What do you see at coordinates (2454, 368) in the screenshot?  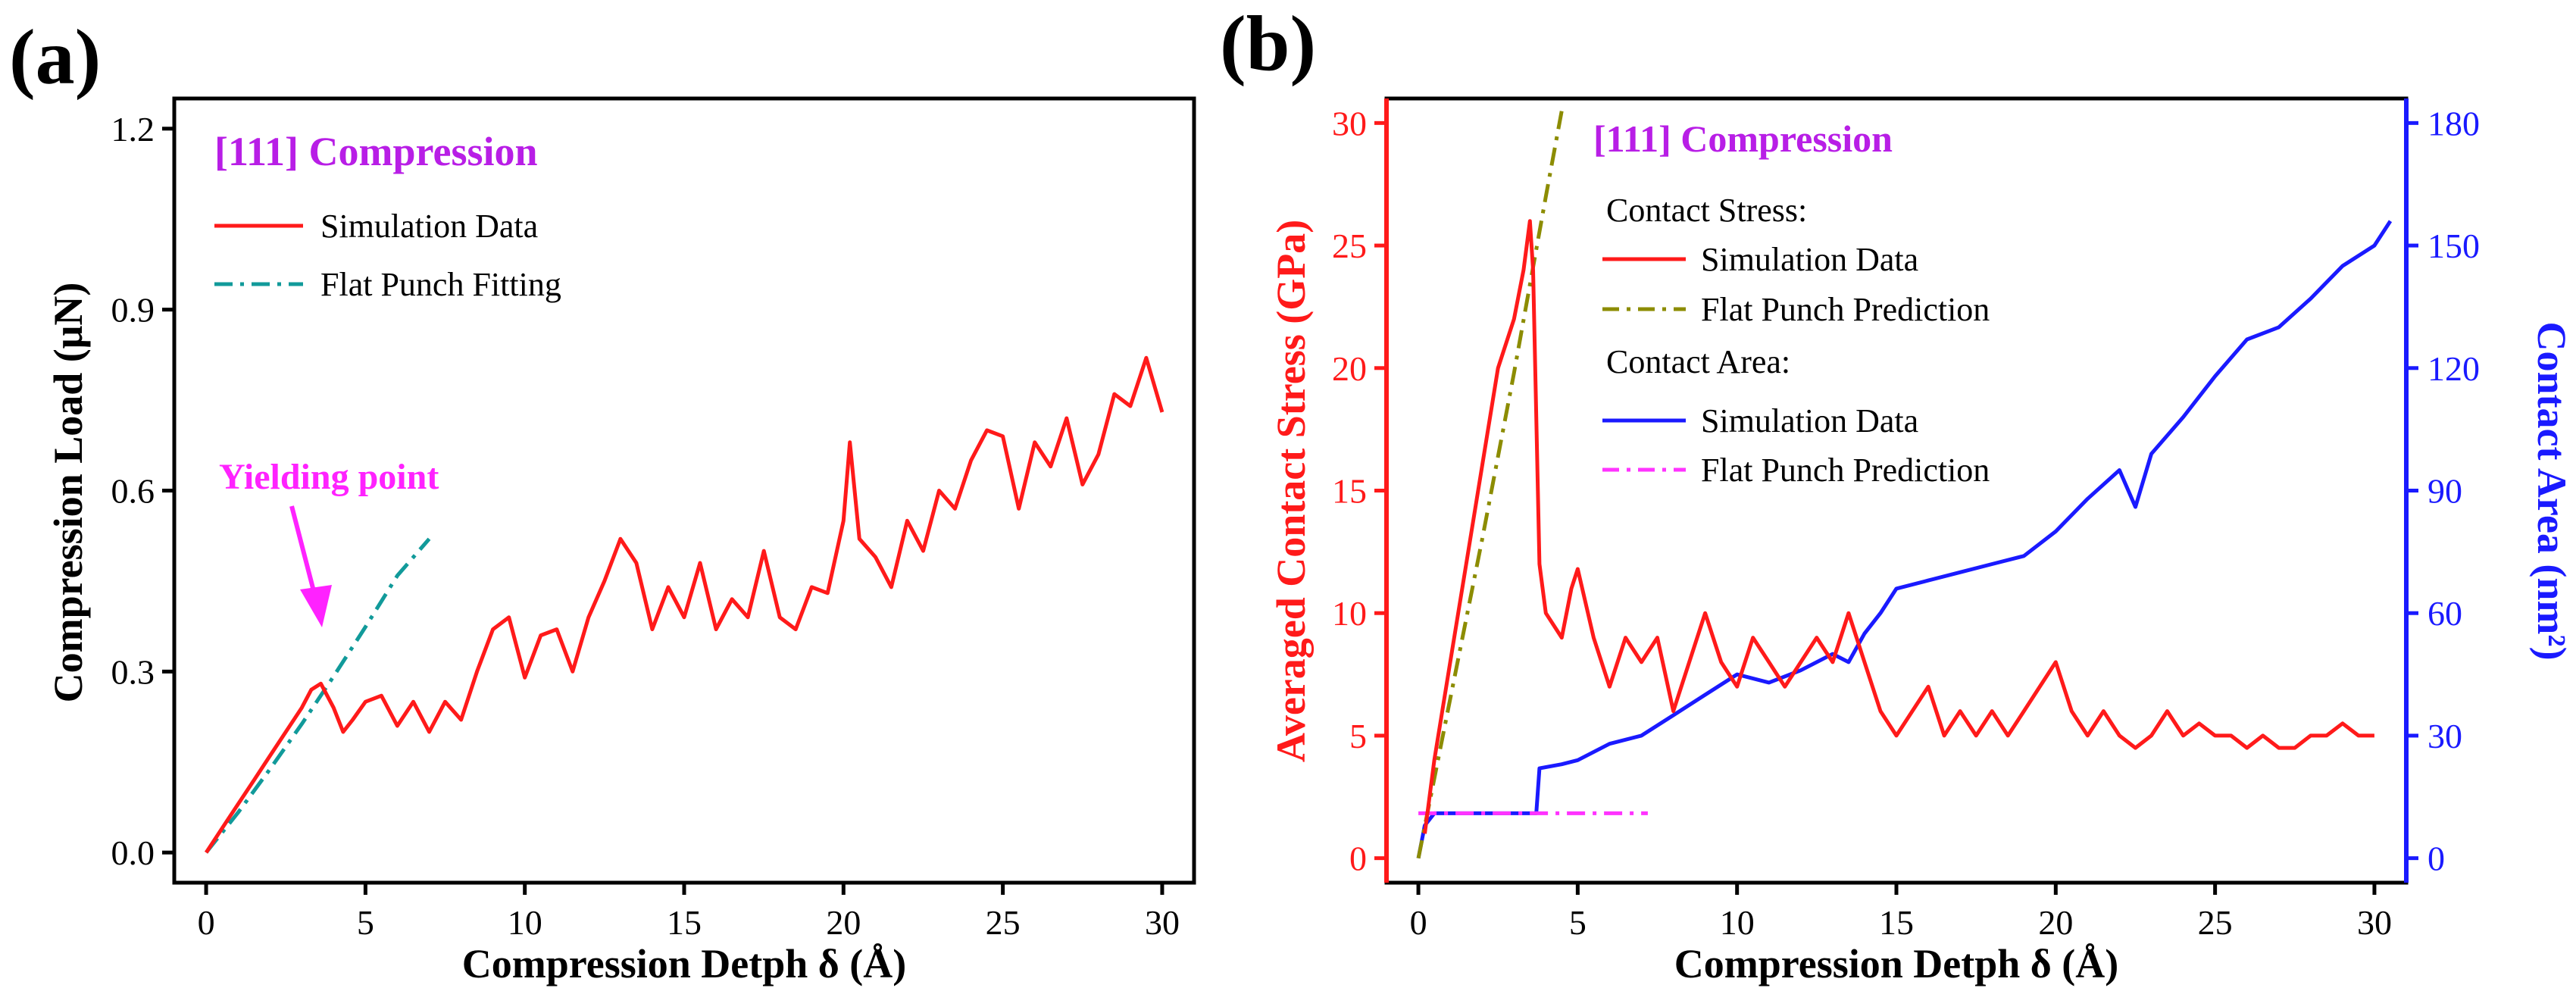 I see `panel-b-right-y-tick-label: 120` at bounding box center [2454, 368].